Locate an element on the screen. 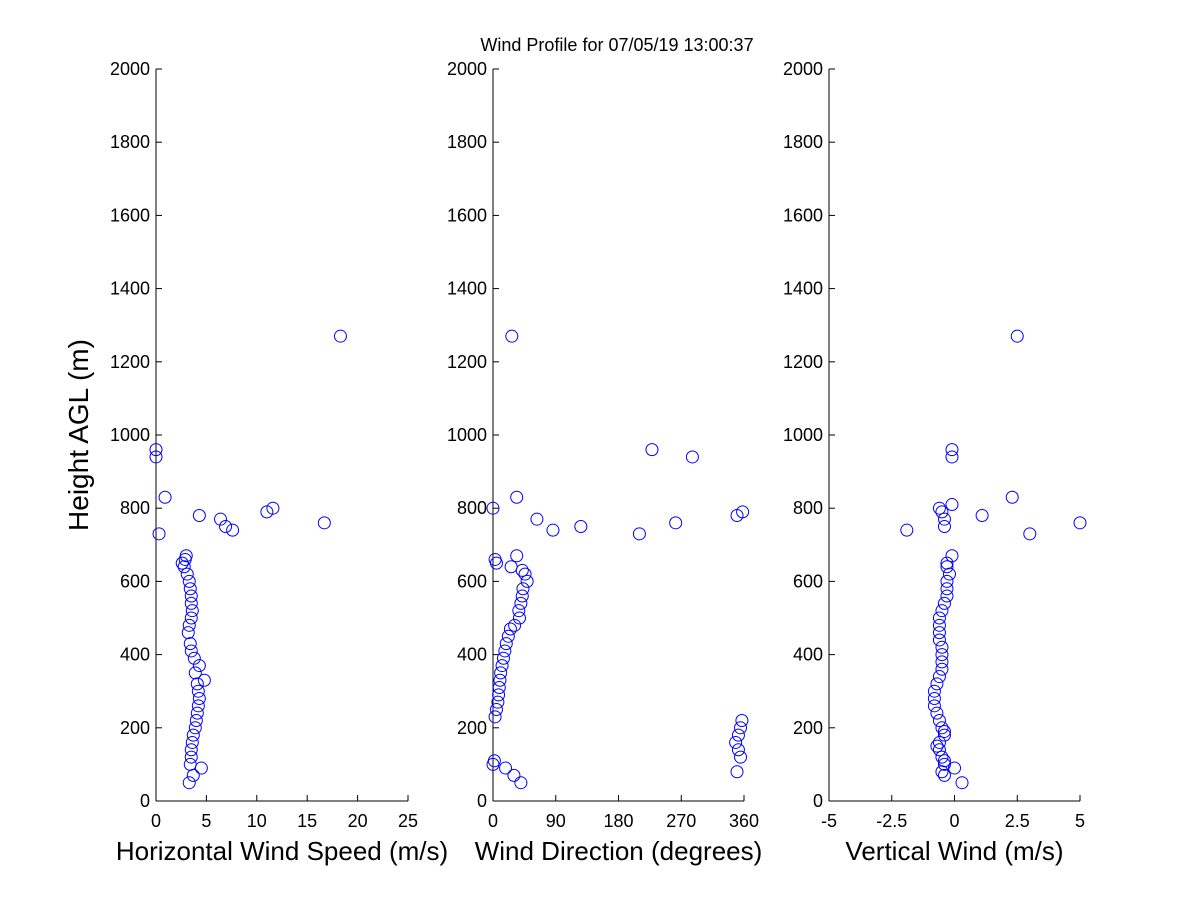 This screenshot has width=1200, height=900. x-tick-label: 10 is located at coordinates (257, 821).